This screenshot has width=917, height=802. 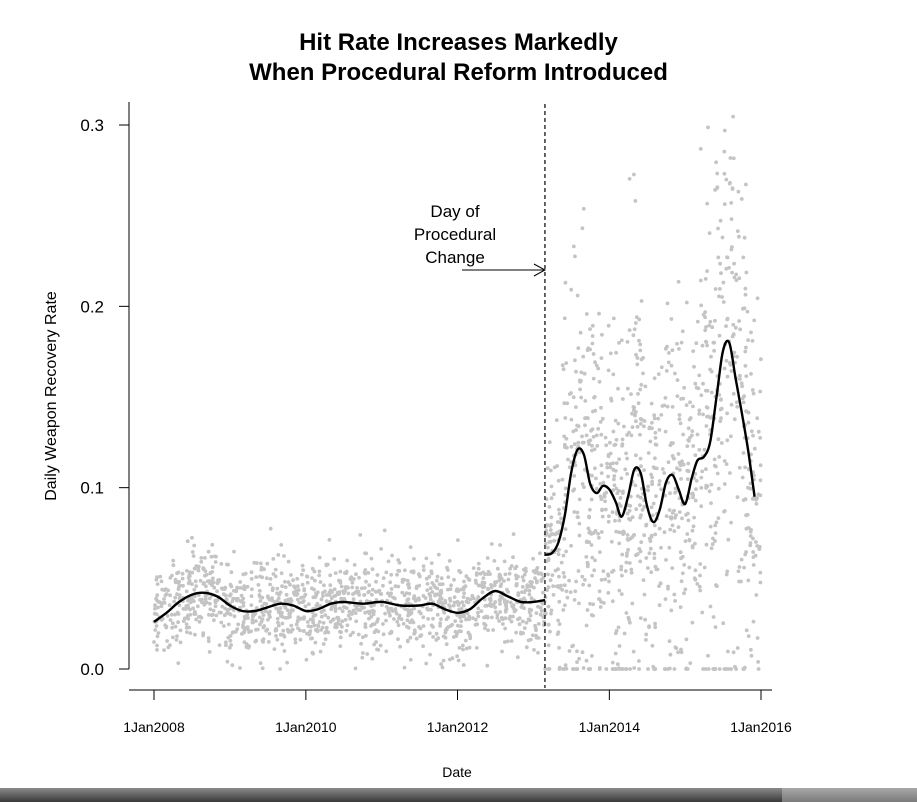 What do you see at coordinates (610, 727) in the screenshot?
I see `x-tick-label: 1Jan2014` at bounding box center [610, 727].